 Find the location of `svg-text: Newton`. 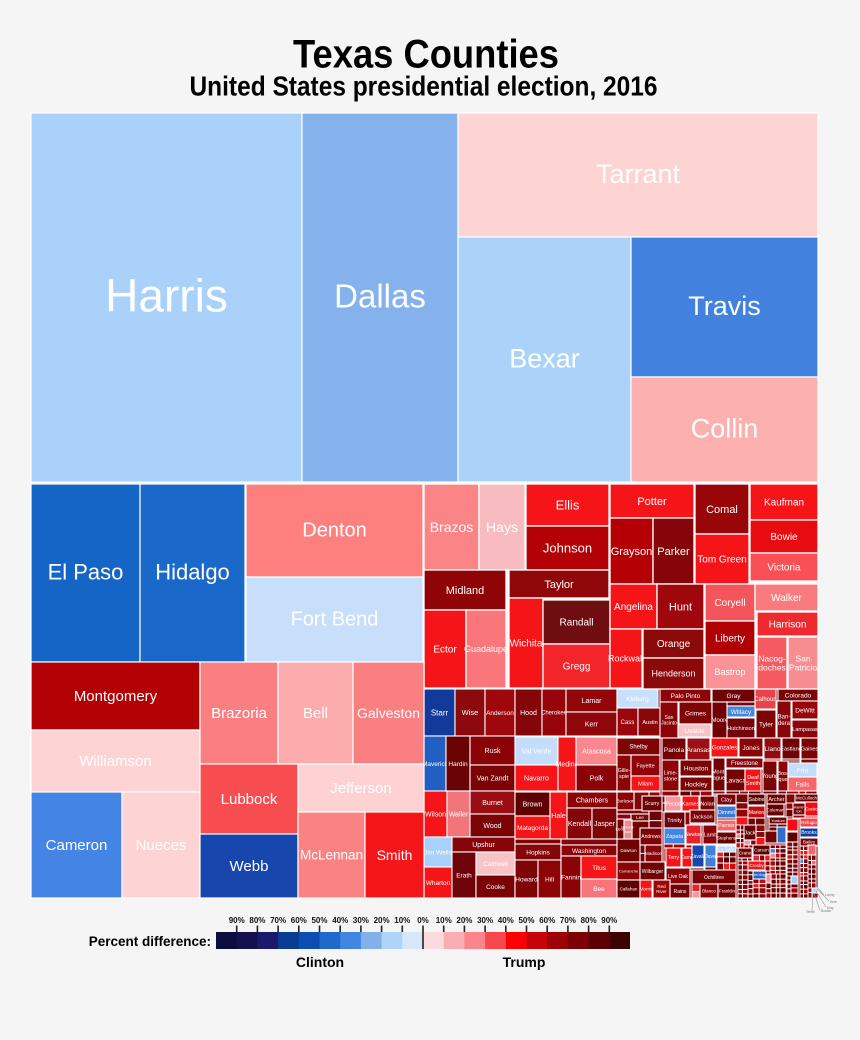

svg-text: Newton is located at coordinates (693, 835).